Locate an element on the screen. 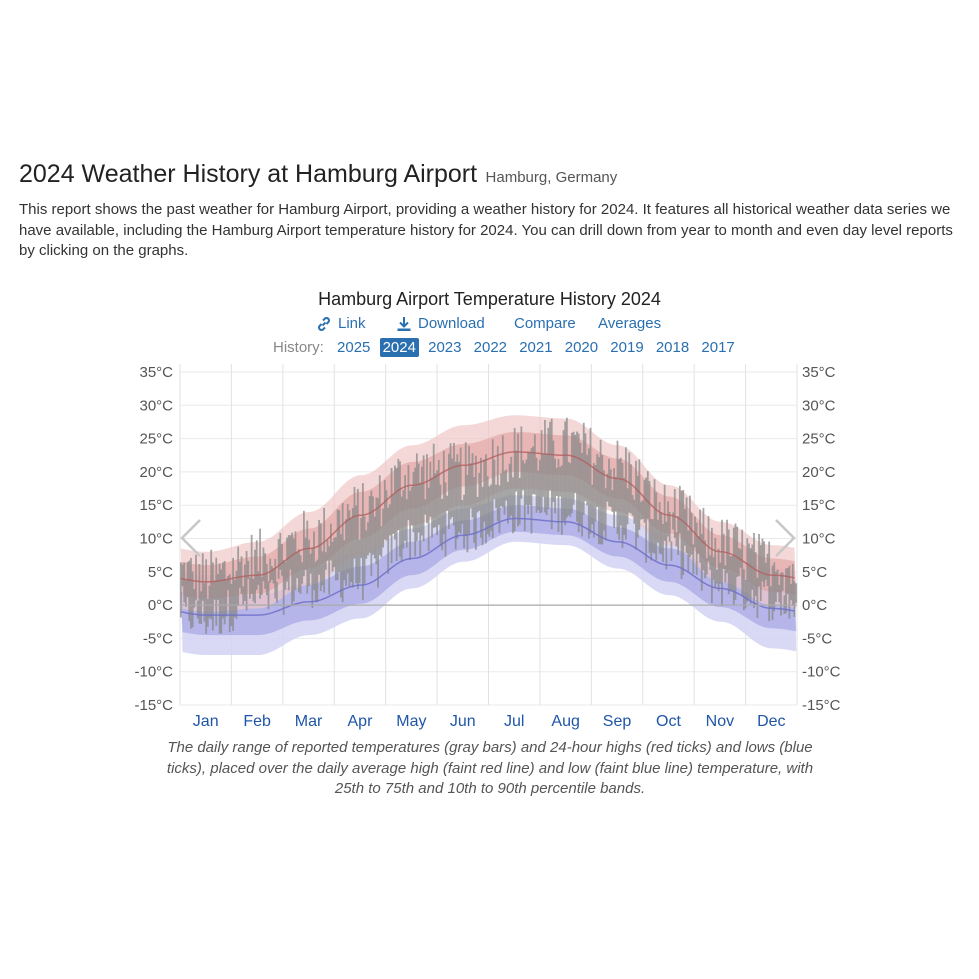 The width and height of the screenshot is (979, 979). history-year-2024: 2024 is located at coordinates (399, 347).